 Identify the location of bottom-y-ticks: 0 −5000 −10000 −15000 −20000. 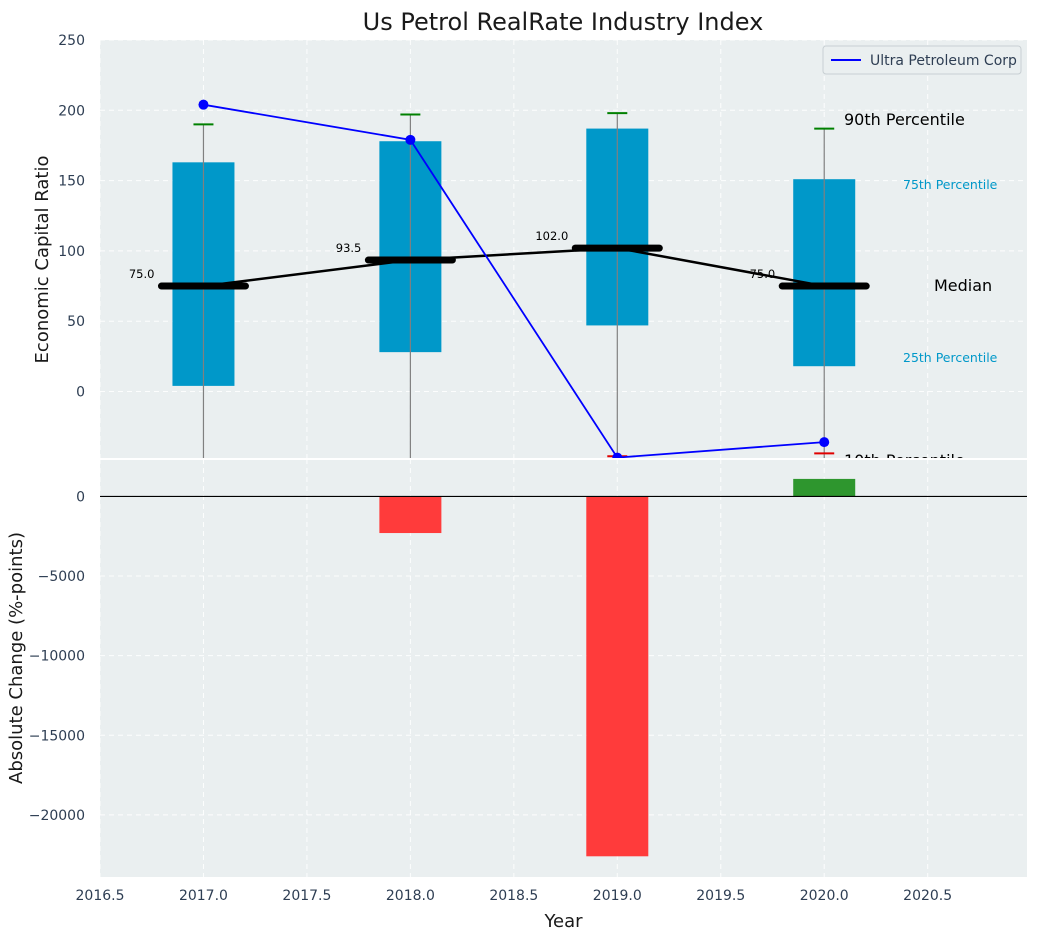
(57, 656).